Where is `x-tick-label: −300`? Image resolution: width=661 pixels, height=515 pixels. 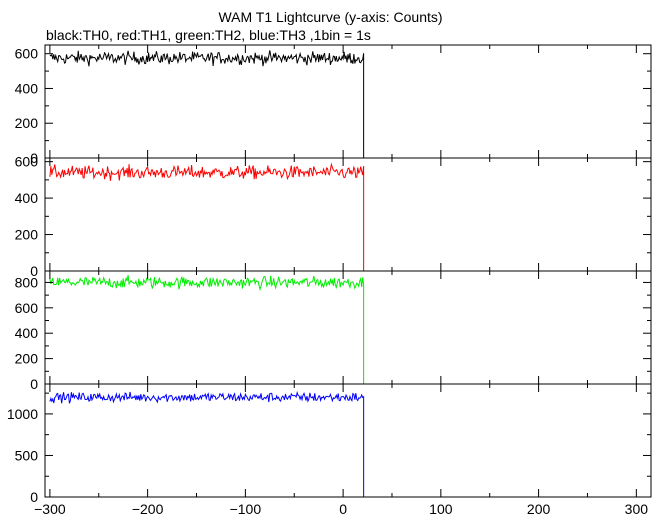 x-tick-label: −300 is located at coordinates (50, 508).